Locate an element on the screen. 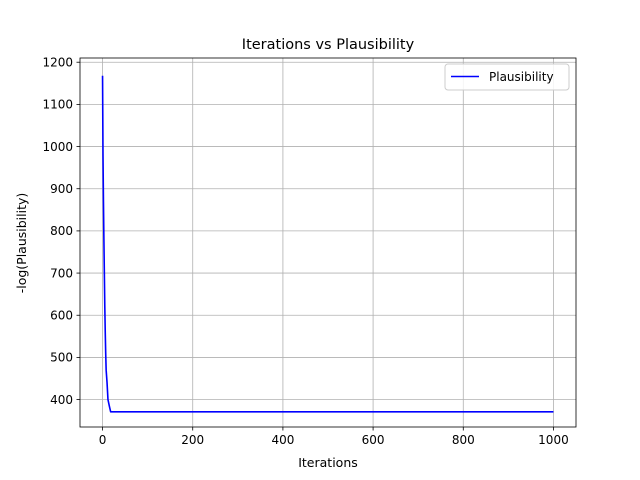 The height and width of the screenshot is (480, 640). y-tick-label: 900 is located at coordinates (61, 189).